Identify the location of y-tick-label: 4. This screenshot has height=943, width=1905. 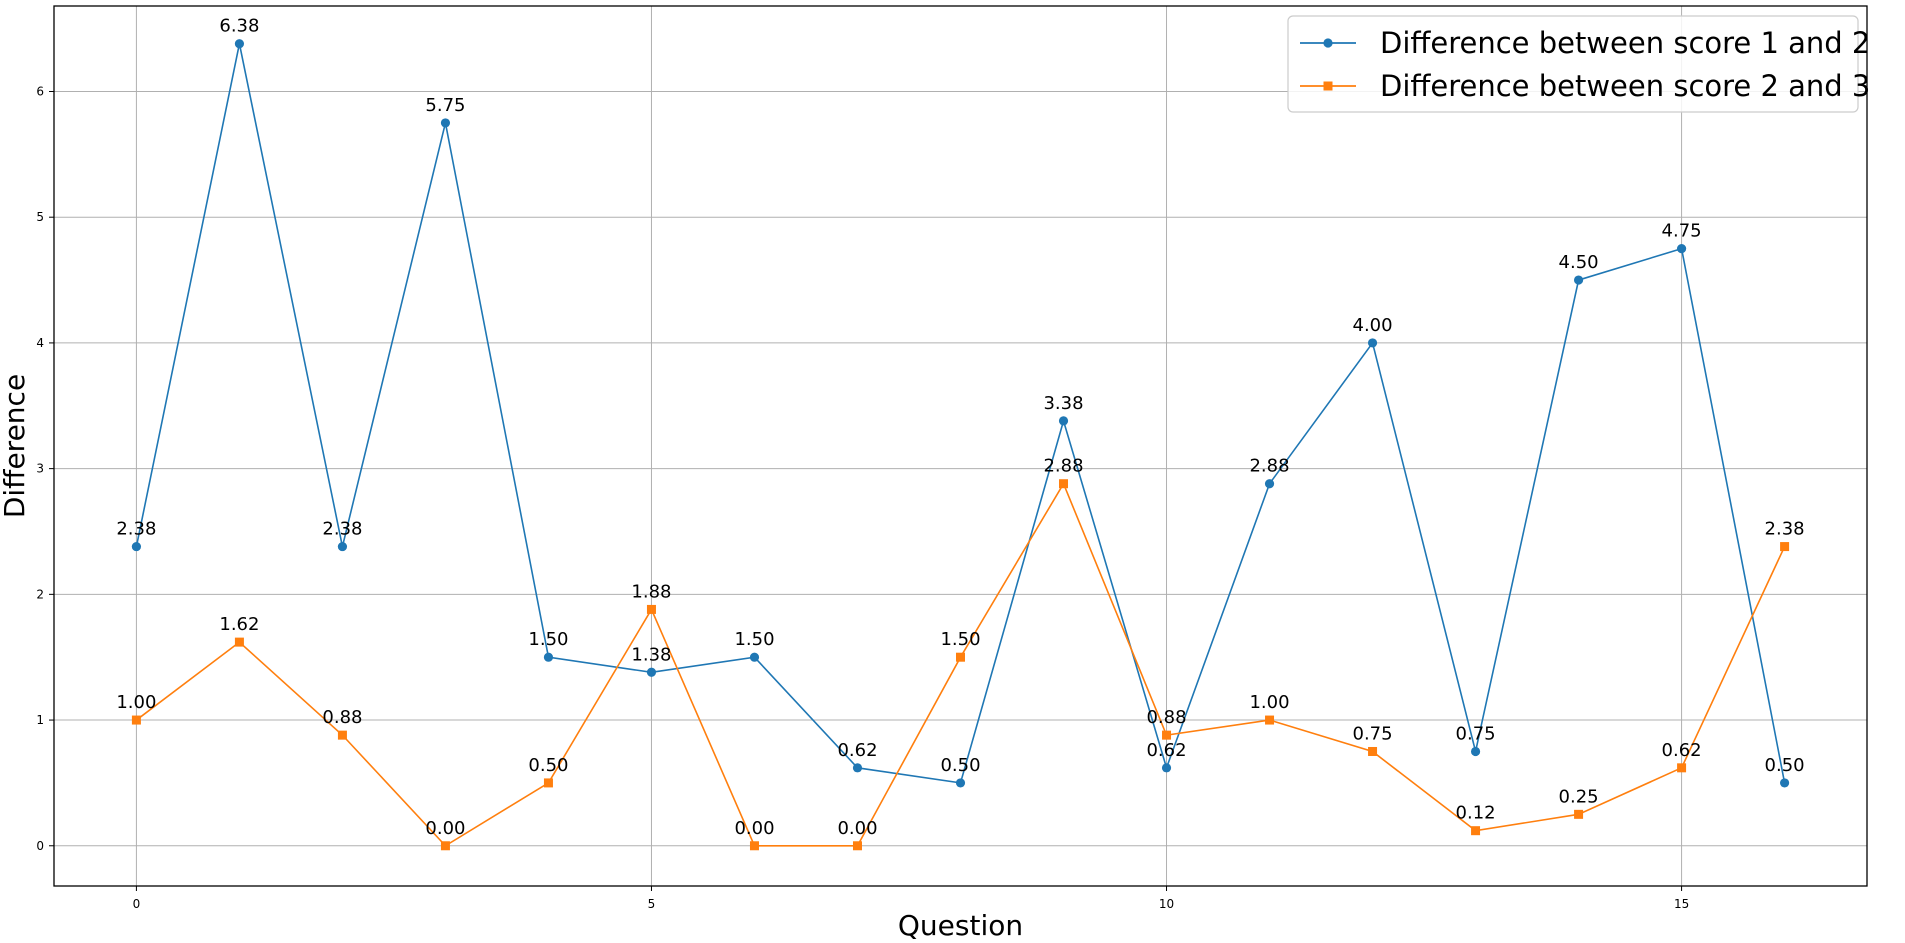
(40, 343).